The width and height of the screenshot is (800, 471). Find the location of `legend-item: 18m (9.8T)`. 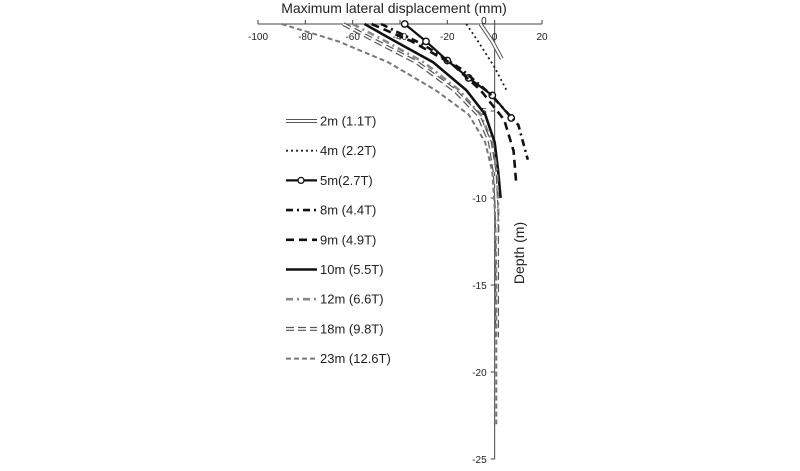

legend-item: 18m (9.8T) is located at coordinates (335, 328).